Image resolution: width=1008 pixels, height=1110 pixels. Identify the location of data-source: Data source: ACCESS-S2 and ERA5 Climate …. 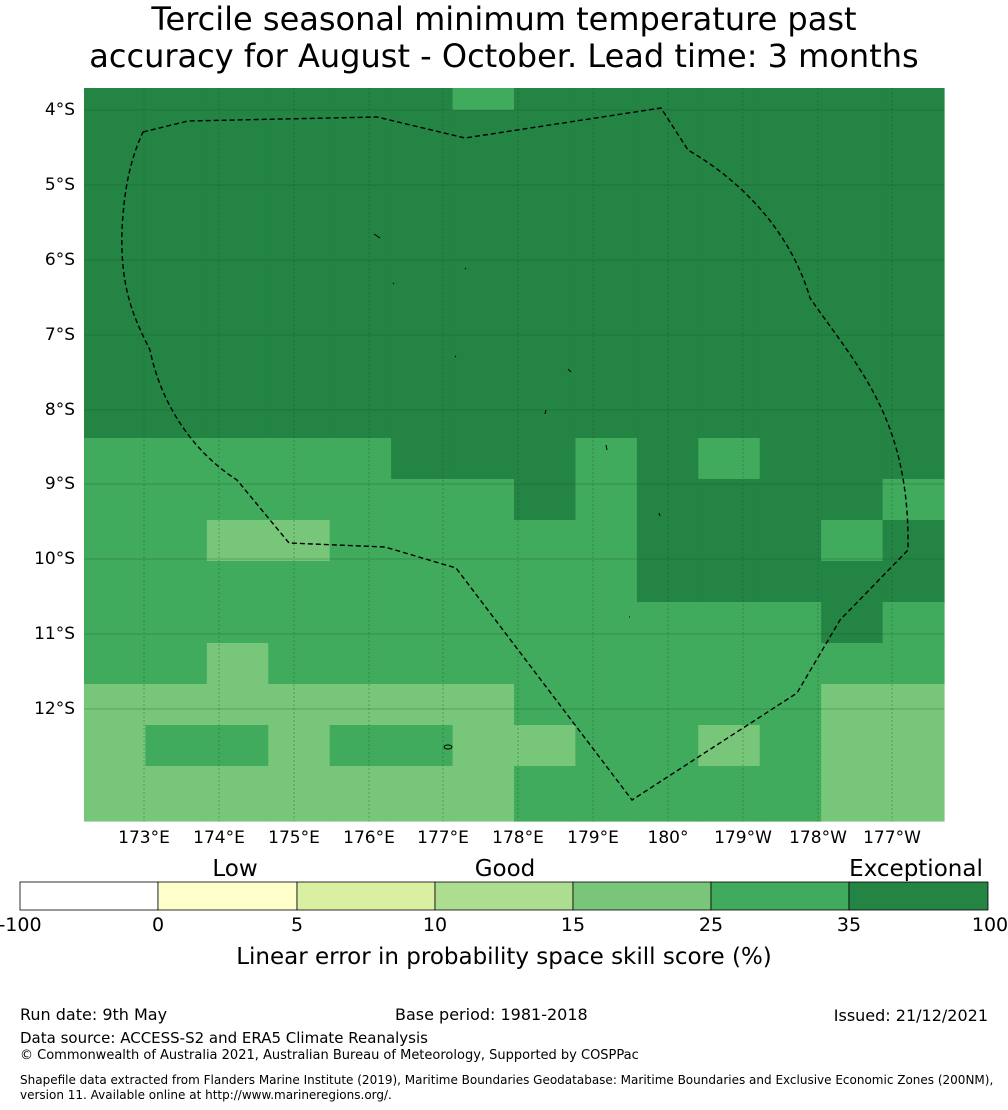
(224, 1038).